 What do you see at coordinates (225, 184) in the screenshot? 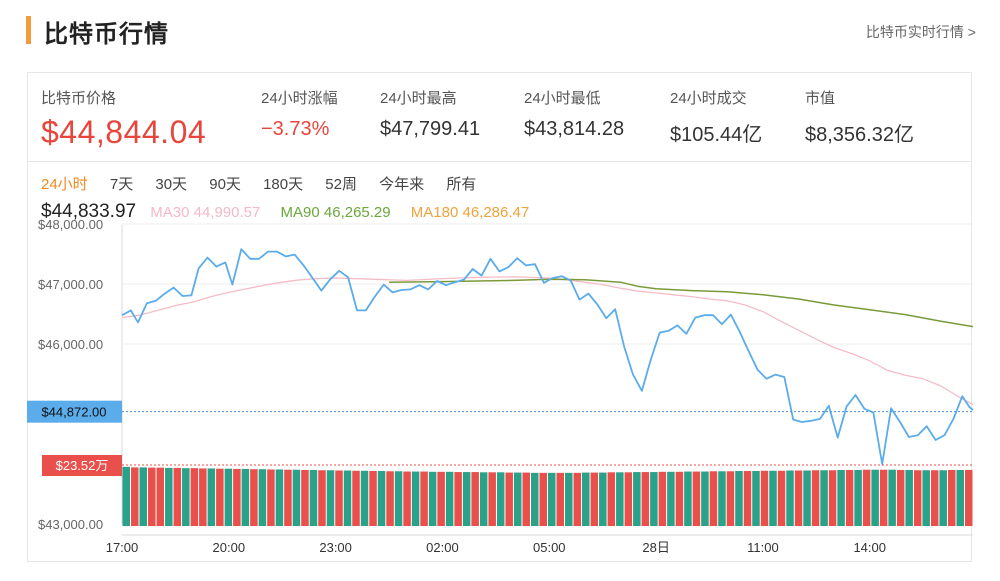
I see `tab-90d: 90天` at bounding box center [225, 184].